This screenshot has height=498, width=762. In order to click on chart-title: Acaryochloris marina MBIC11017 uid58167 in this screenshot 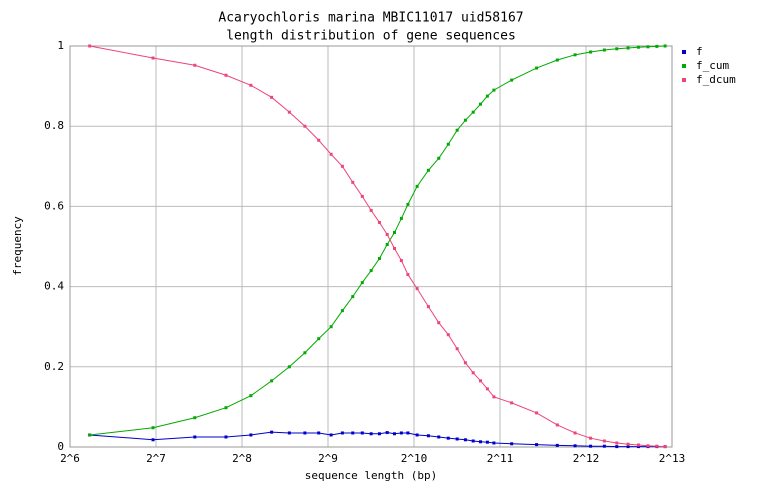, I will do `click(370, 18)`.